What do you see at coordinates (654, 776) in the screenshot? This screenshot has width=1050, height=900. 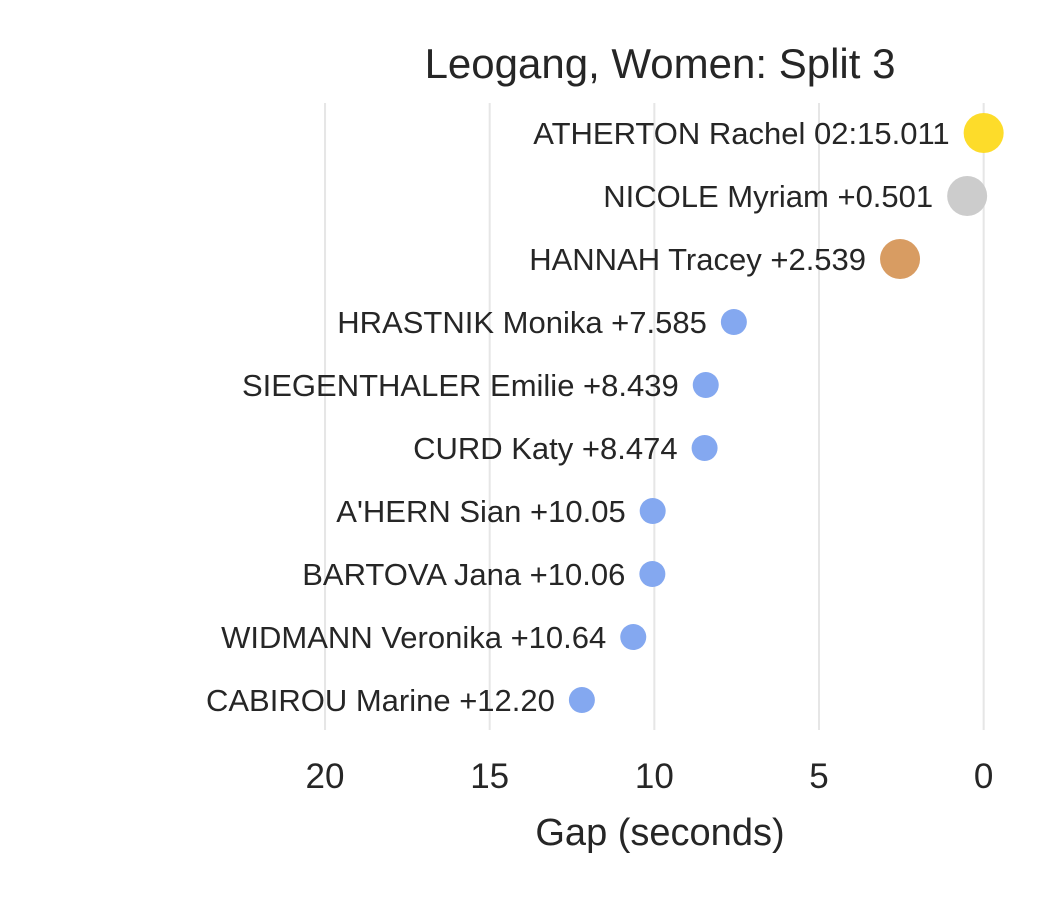 I see `x-tick-label: 10` at bounding box center [654, 776].